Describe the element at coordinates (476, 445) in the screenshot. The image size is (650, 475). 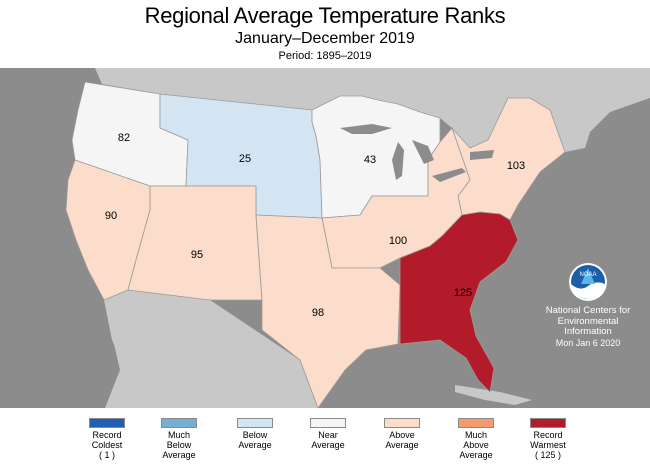
I see `legend-label-much-above: Much Above Average` at that location.